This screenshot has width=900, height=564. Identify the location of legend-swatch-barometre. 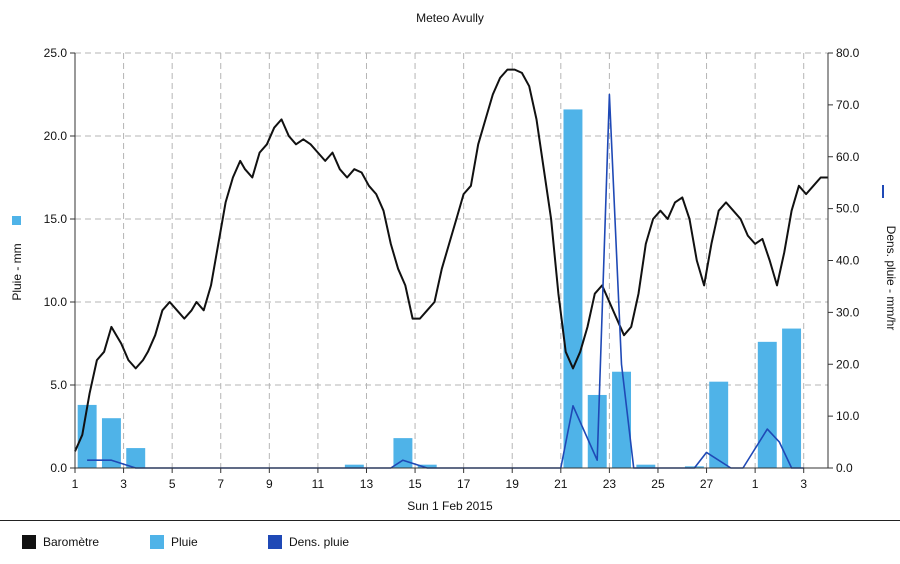
(29, 542).